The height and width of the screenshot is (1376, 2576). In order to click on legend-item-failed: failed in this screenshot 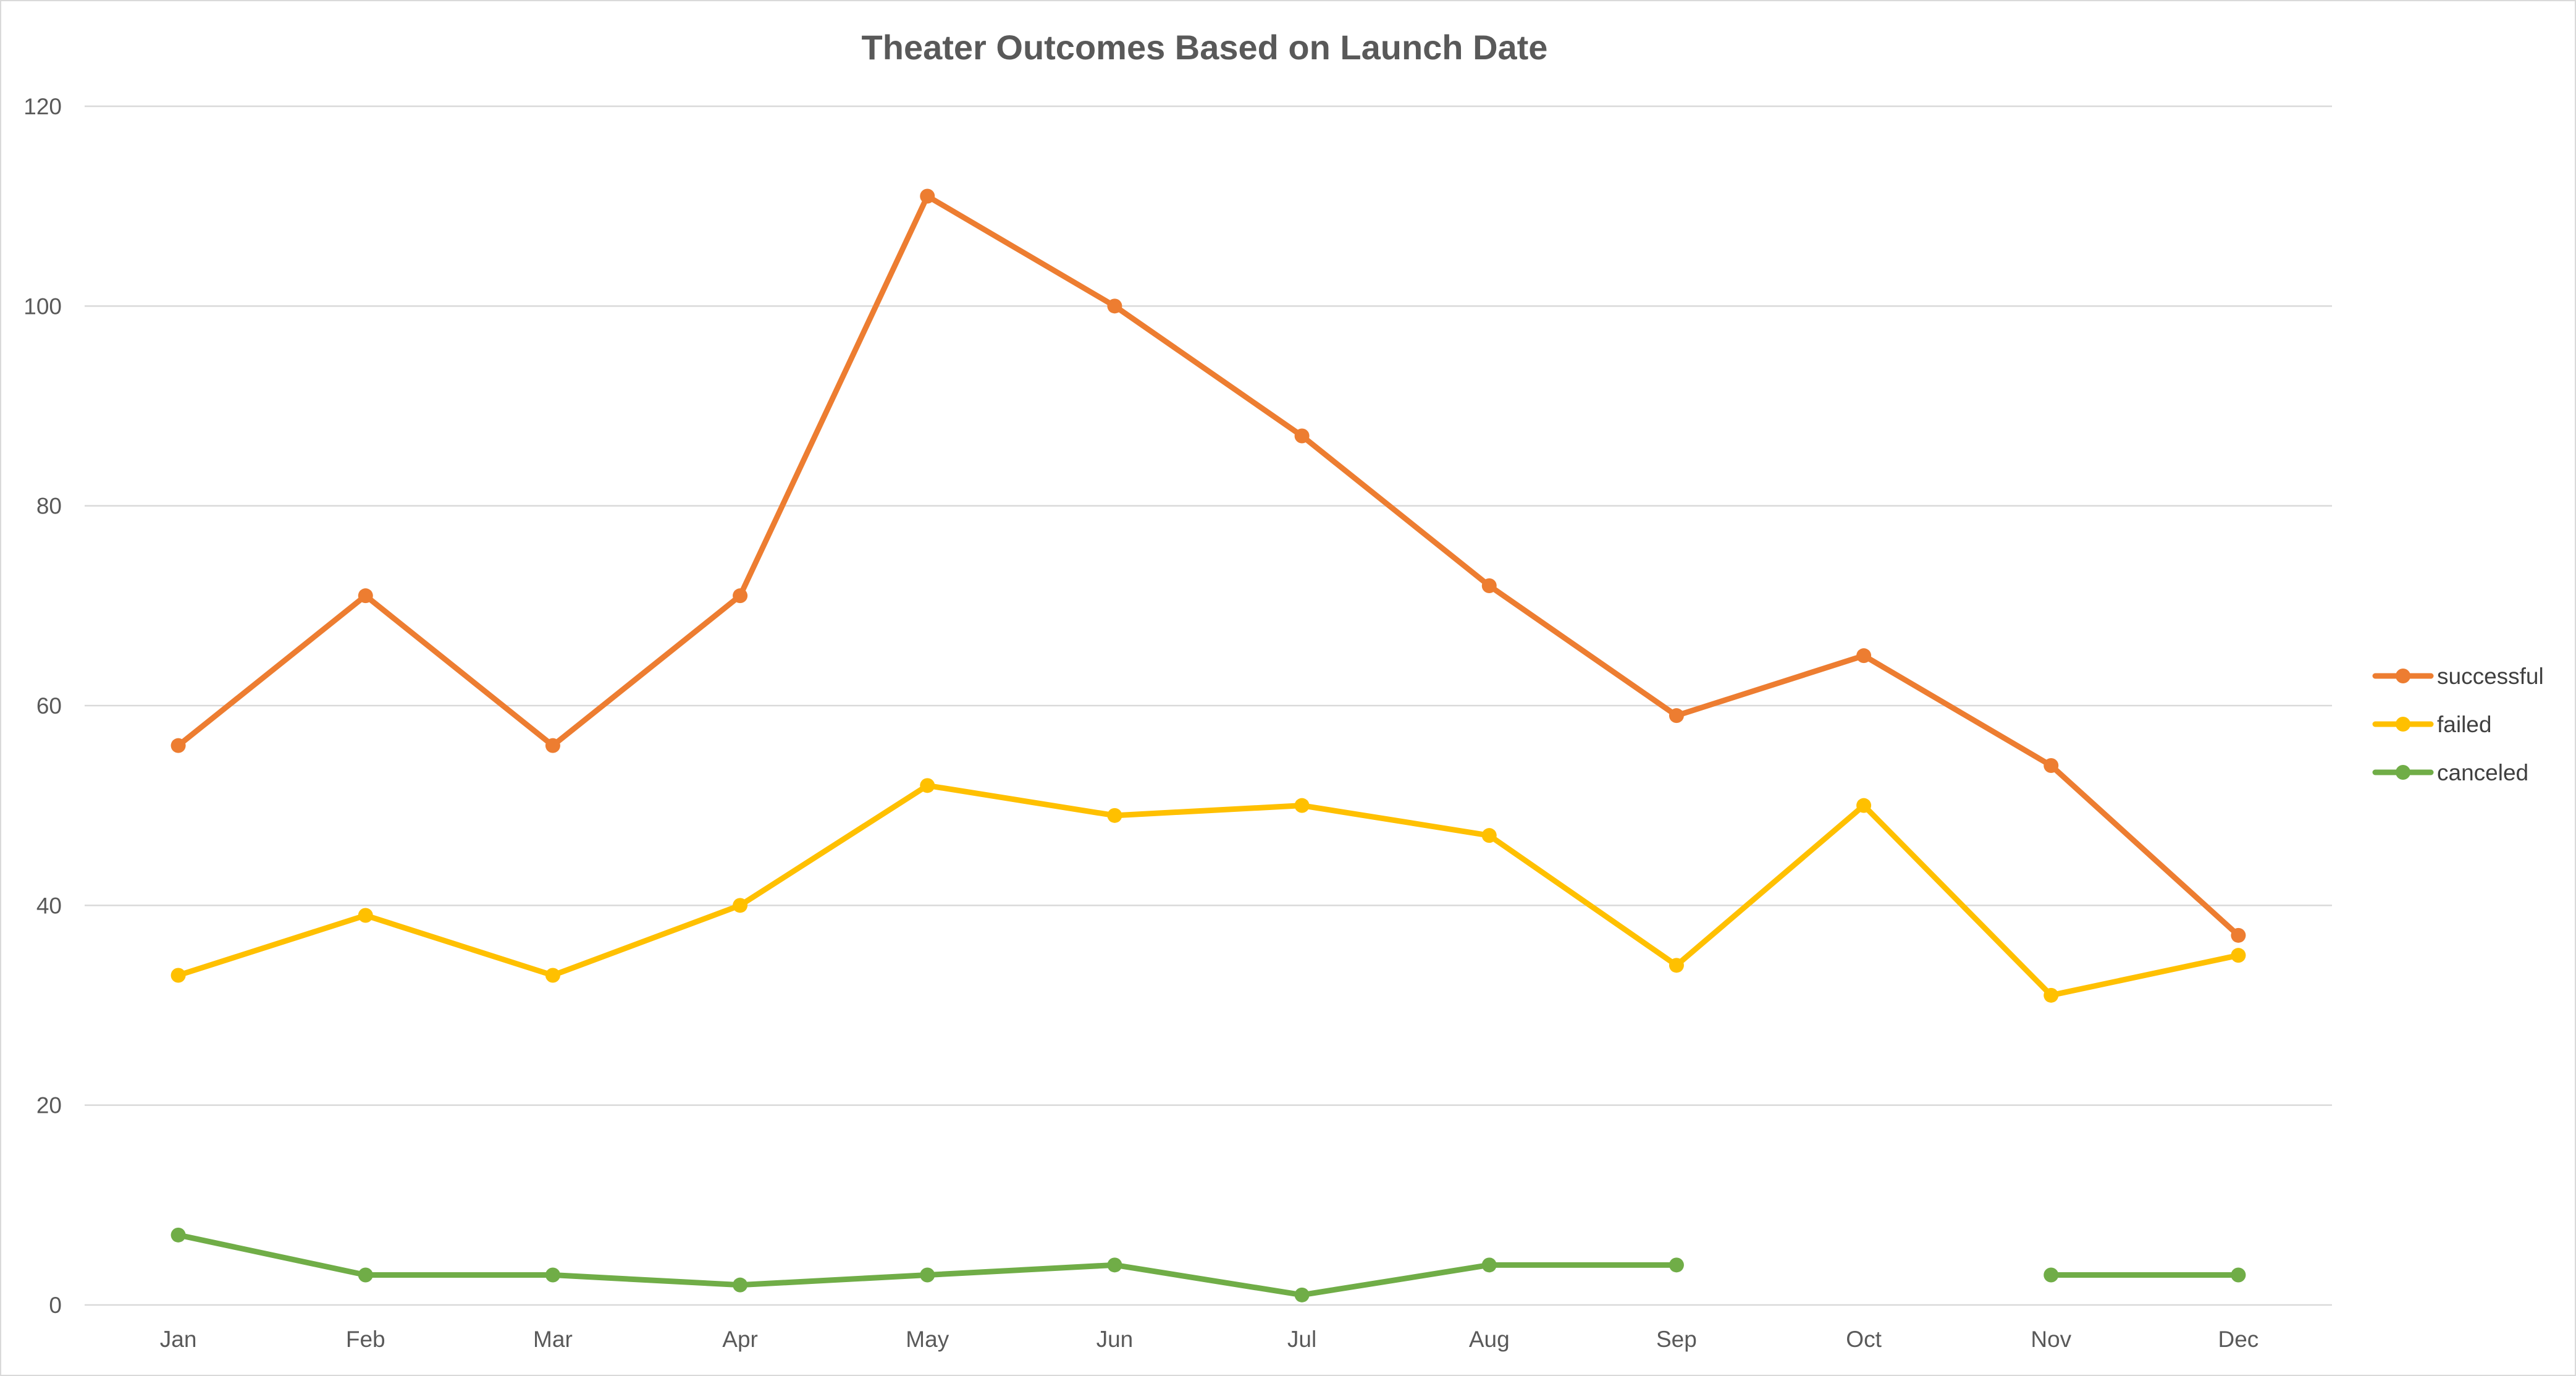, I will do `click(2431, 724)`.